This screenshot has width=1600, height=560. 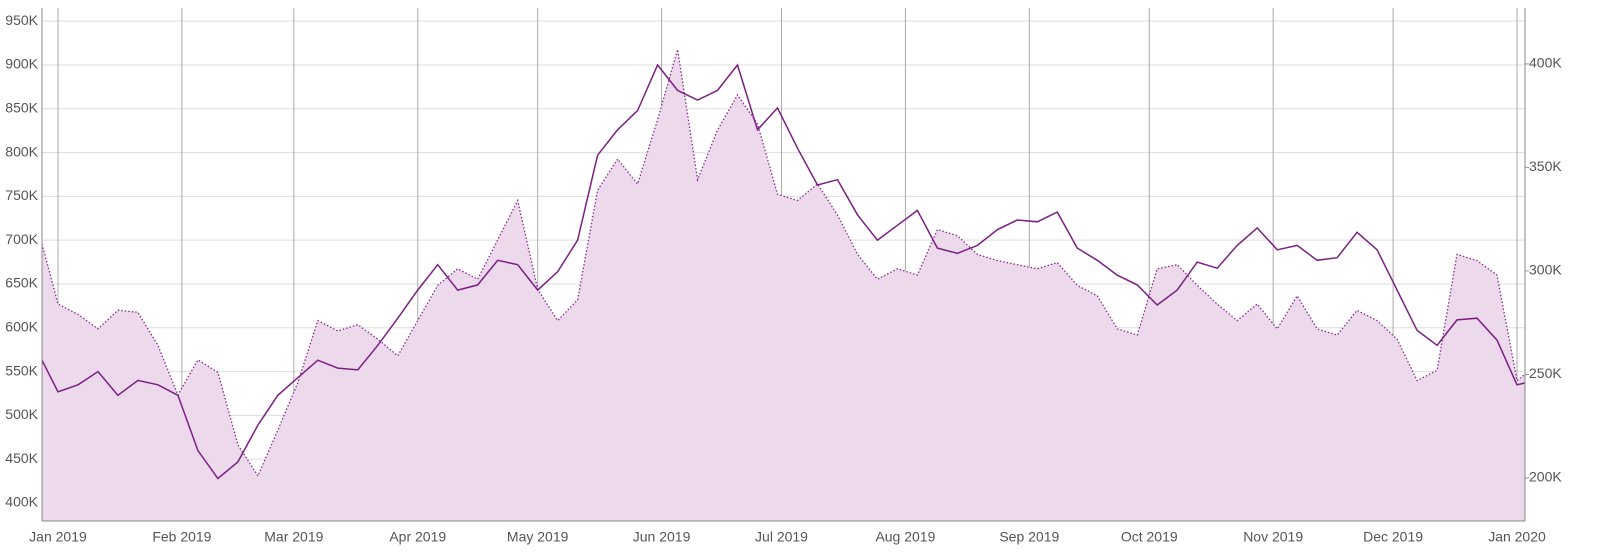 I want to click on x-tick-label: May 2019, so click(x=538, y=537).